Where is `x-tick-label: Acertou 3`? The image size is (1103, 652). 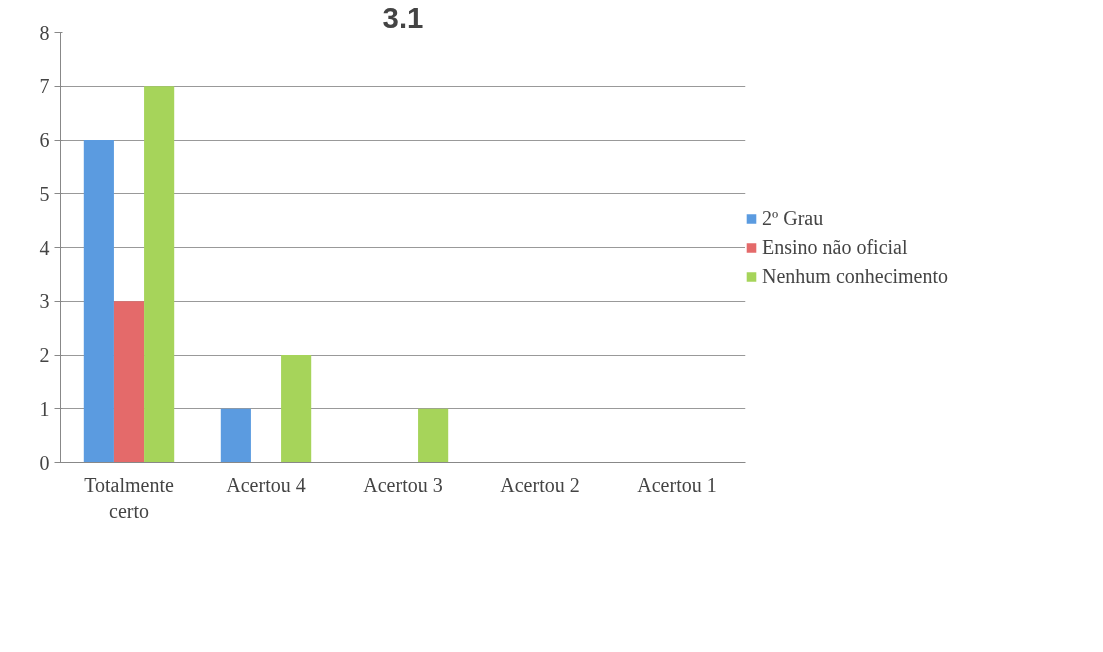 x-tick-label: Acertou 3 is located at coordinates (403, 484).